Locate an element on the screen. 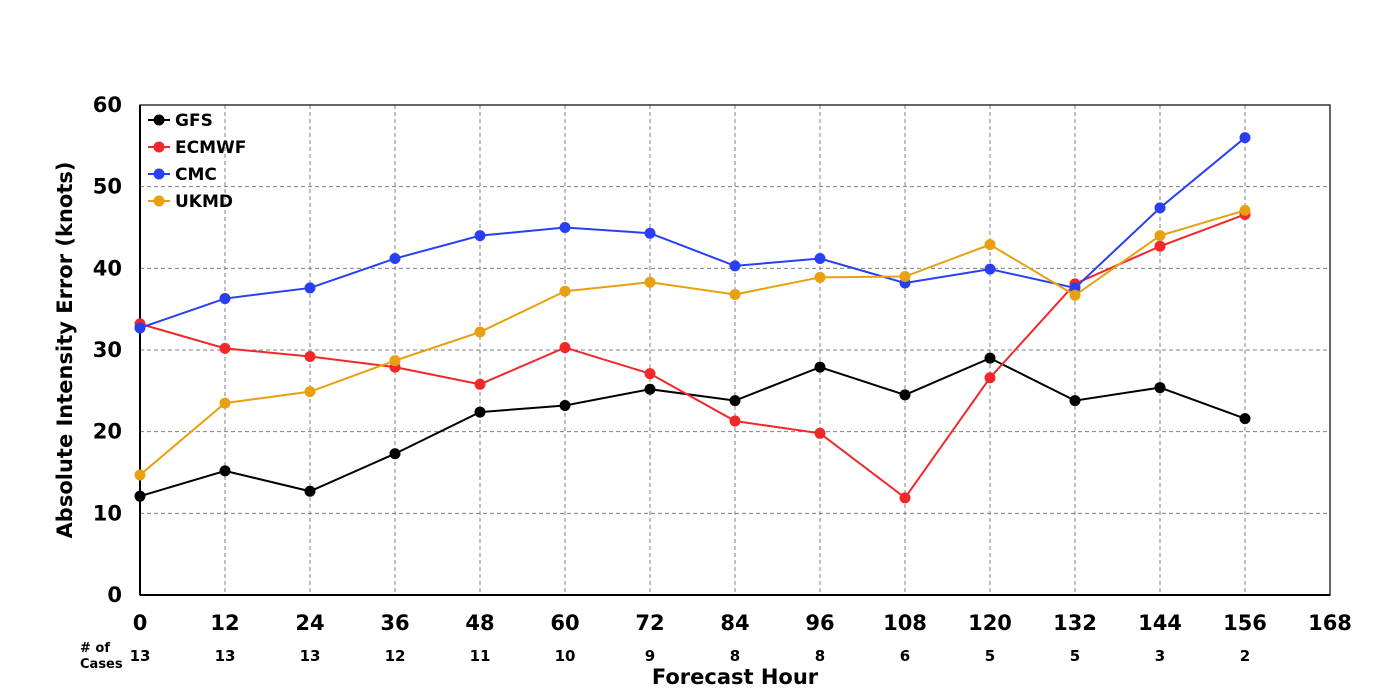  x-tick-label: 0 is located at coordinates (140, 623).